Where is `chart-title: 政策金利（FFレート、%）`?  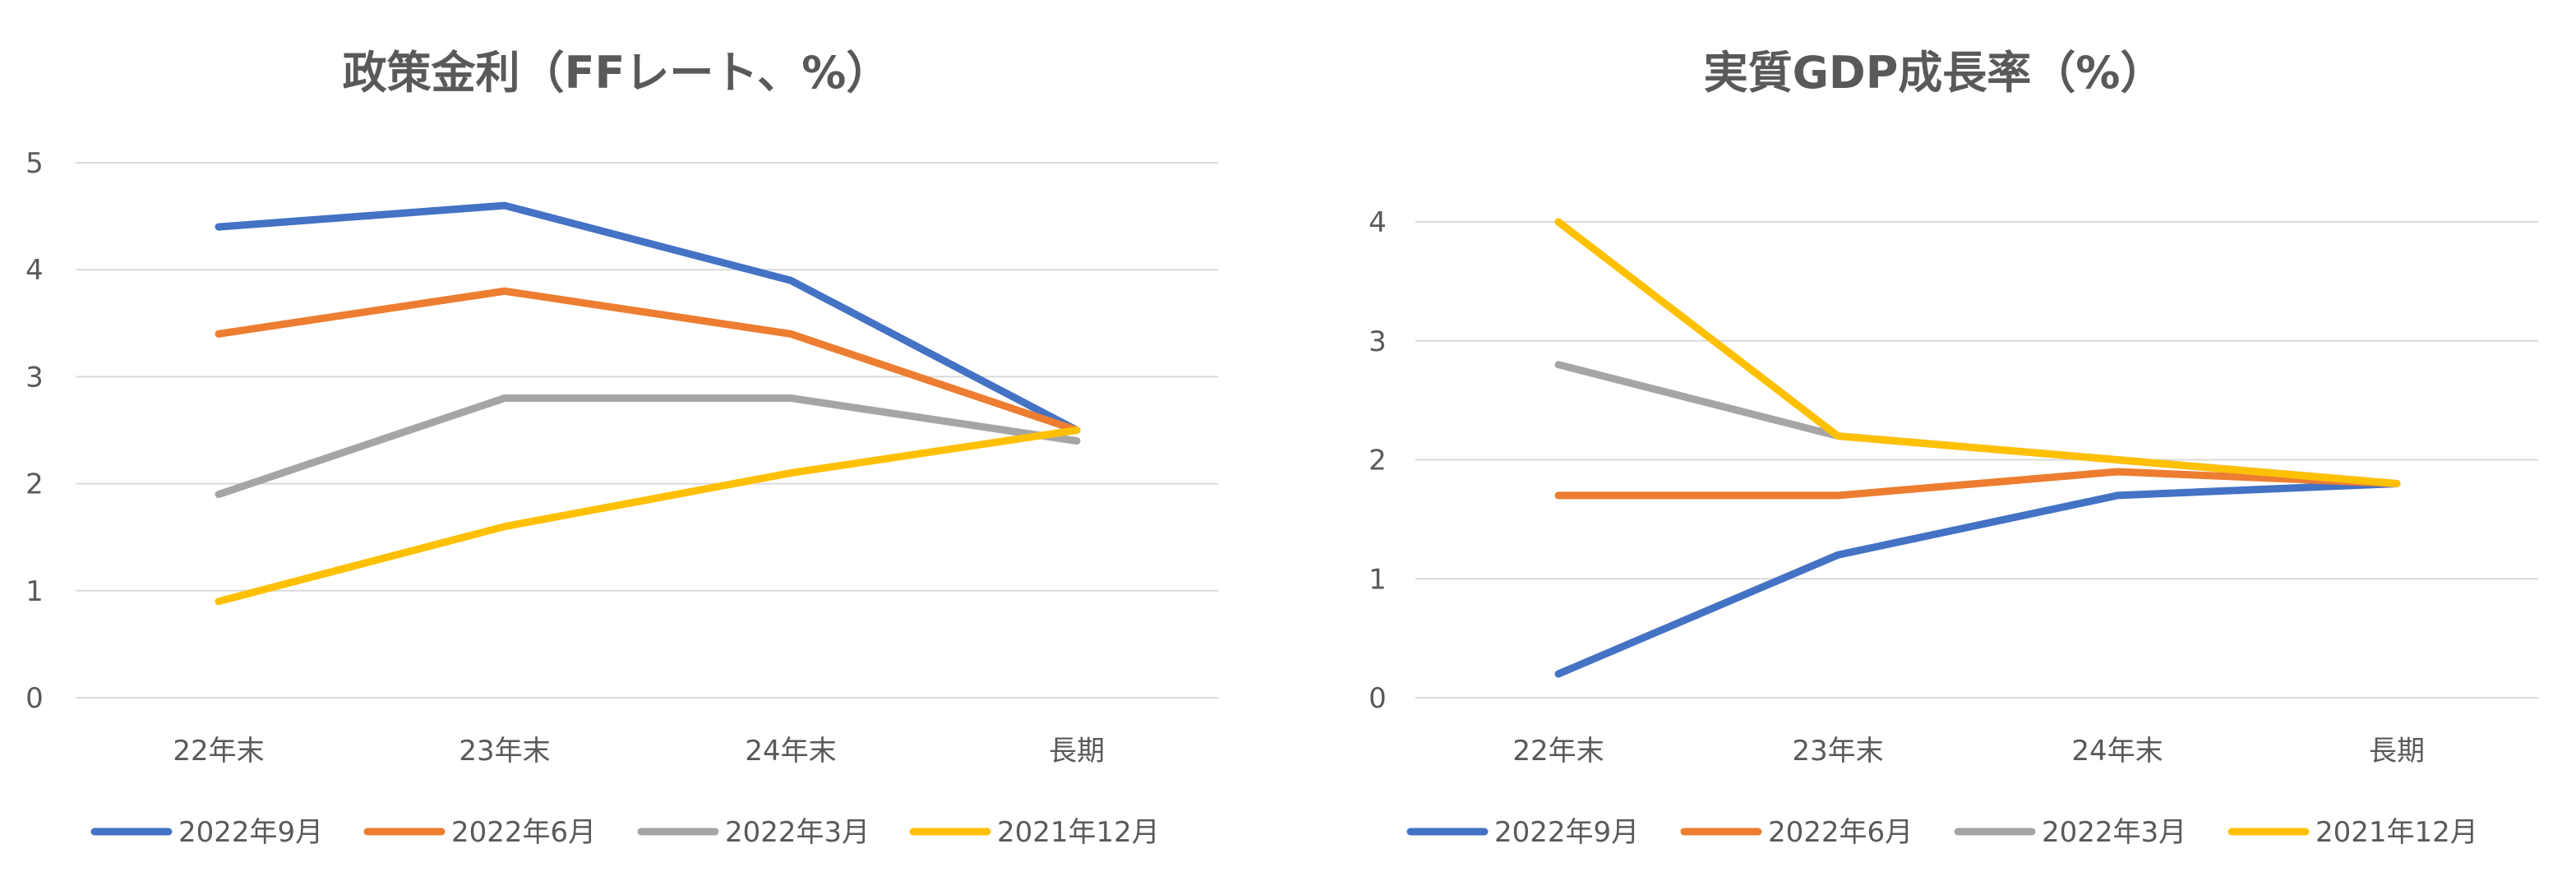
chart-title: 政策金利（FFレート、%） is located at coordinates (617, 73).